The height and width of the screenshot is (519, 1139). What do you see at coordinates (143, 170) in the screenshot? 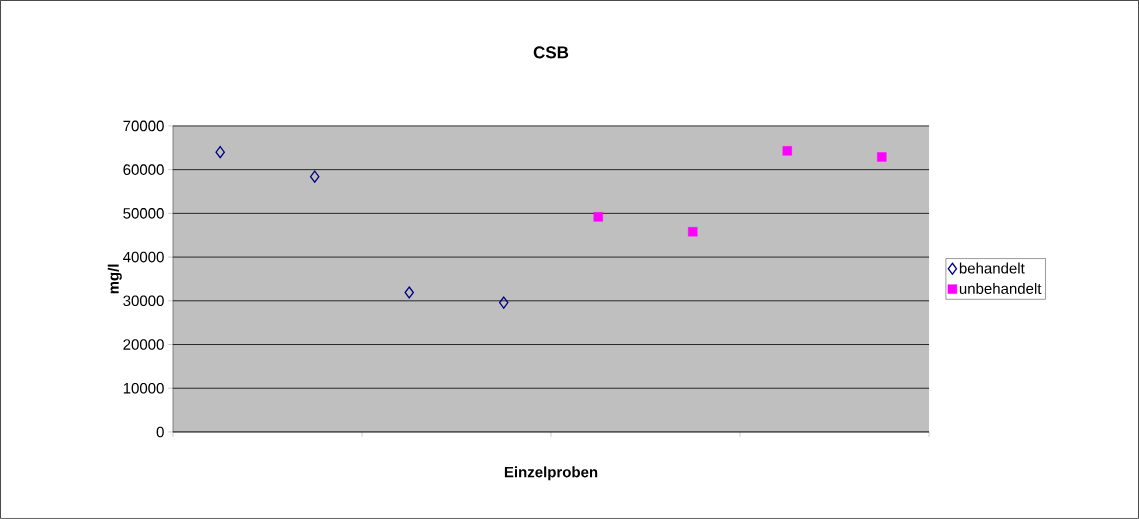
I see `y-tick-label: 60000` at bounding box center [143, 170].